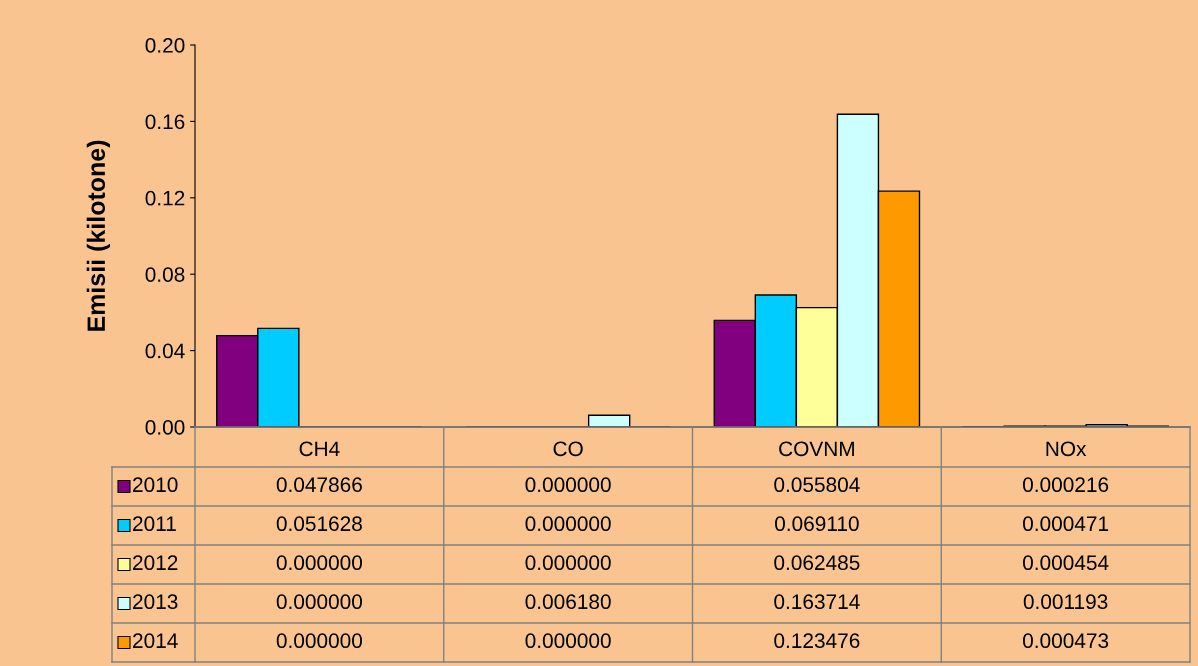 The image size is (1198, 666). Describe the element at coordinates (319, 524) in the screenshot. I see `data-label: 0.051628` at that location.